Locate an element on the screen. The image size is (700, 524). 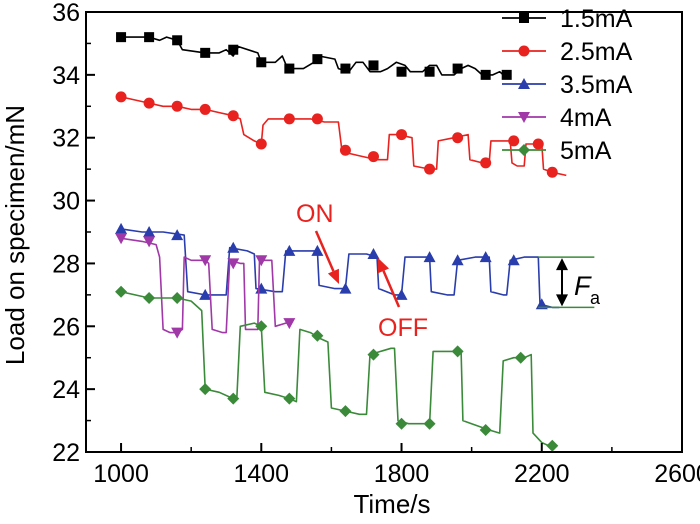
data-point-1.5mA-9 is located at coordinates (373, 65).